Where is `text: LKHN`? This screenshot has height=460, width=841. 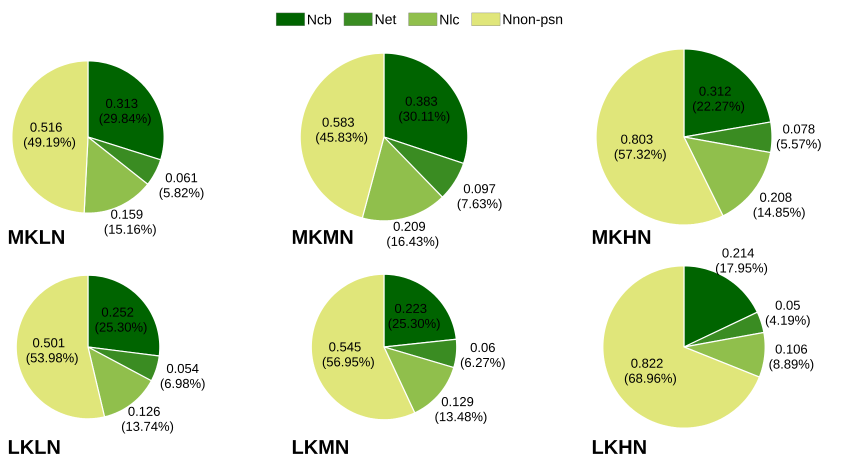 text: LKHN is located at coordinates (619, 447).